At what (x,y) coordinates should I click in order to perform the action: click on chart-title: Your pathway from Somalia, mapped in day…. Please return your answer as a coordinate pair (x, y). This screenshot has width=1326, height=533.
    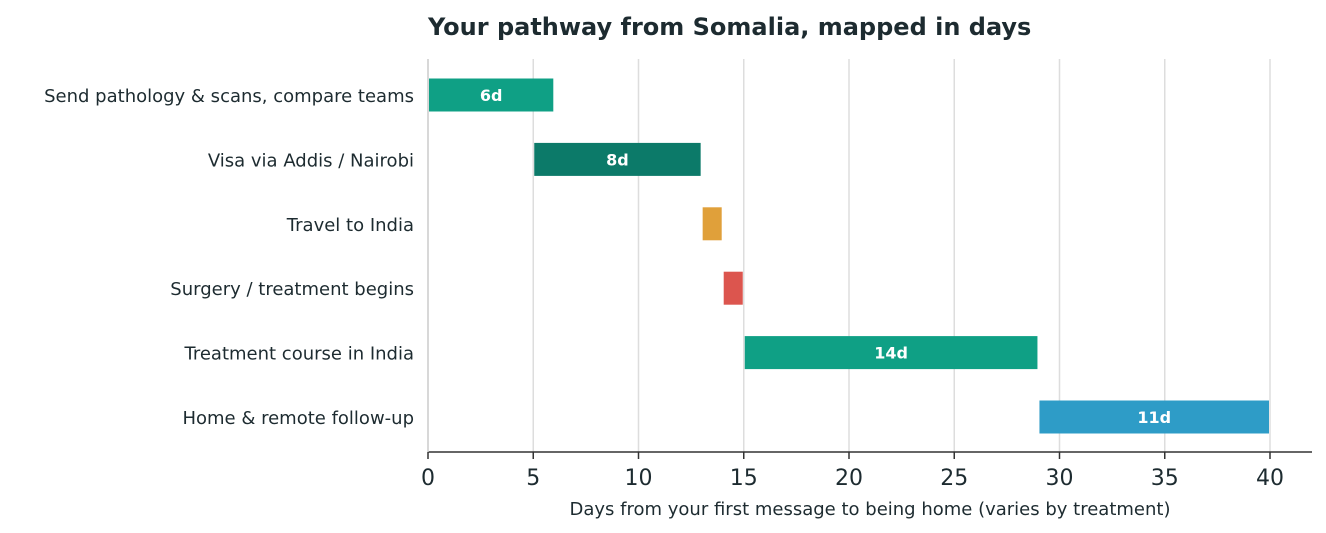
    Looking at the image, I should click on (729, 27).